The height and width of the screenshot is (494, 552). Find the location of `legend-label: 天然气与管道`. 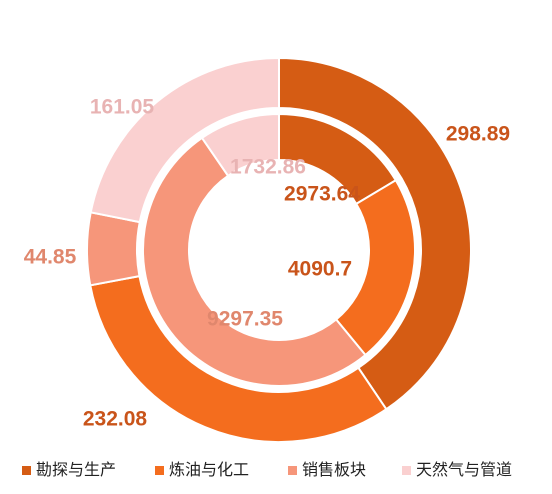

legend-label: 天然气与管道 is located at coordinates (464, 470).